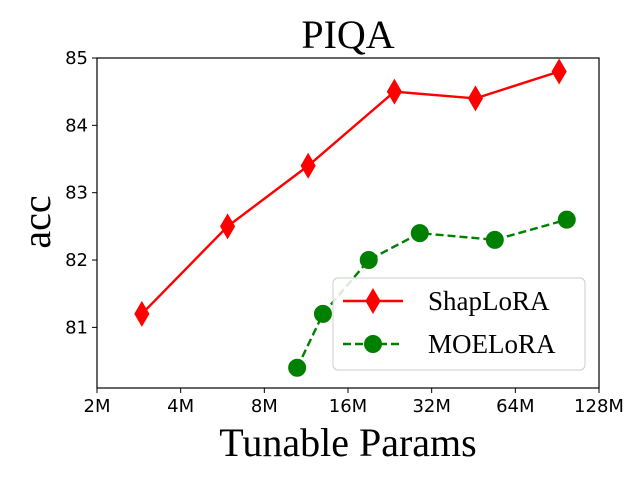 This screenshot has height=480, width=640. I want to click on x-tick-label: 64M, so click(515, 406).